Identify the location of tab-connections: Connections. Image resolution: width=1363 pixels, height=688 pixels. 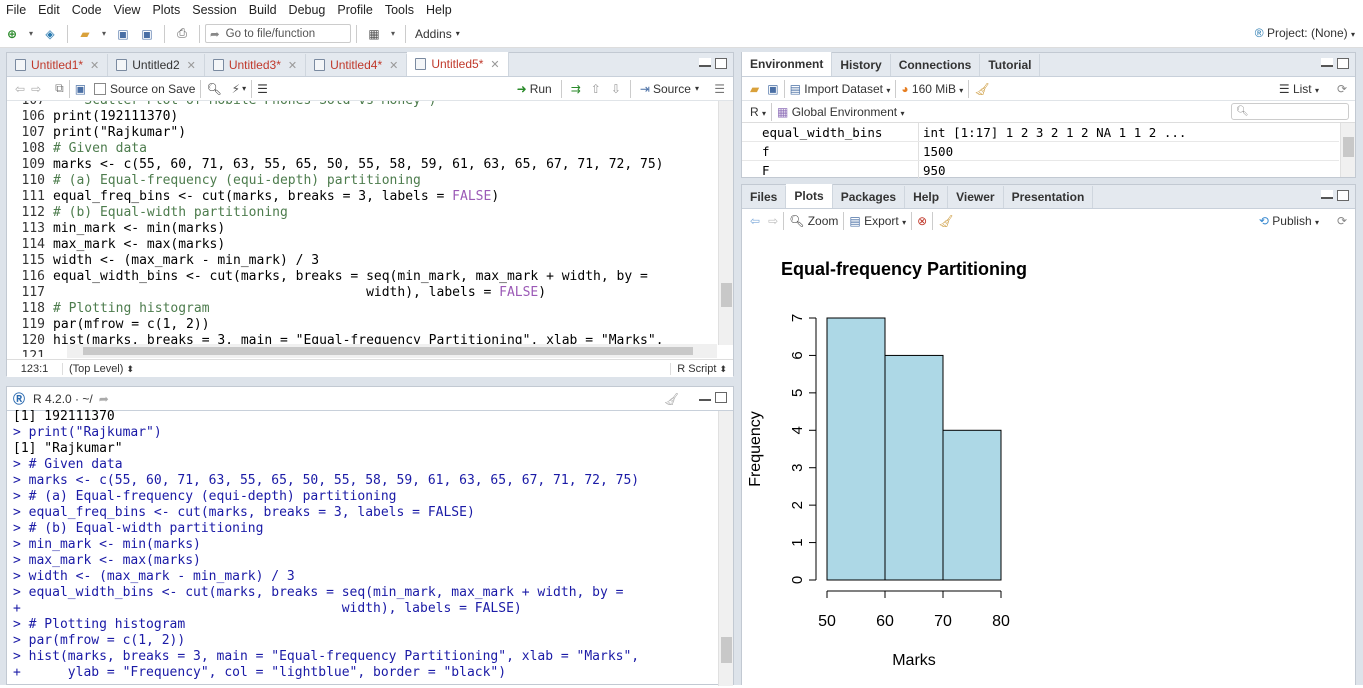
(936, 65).